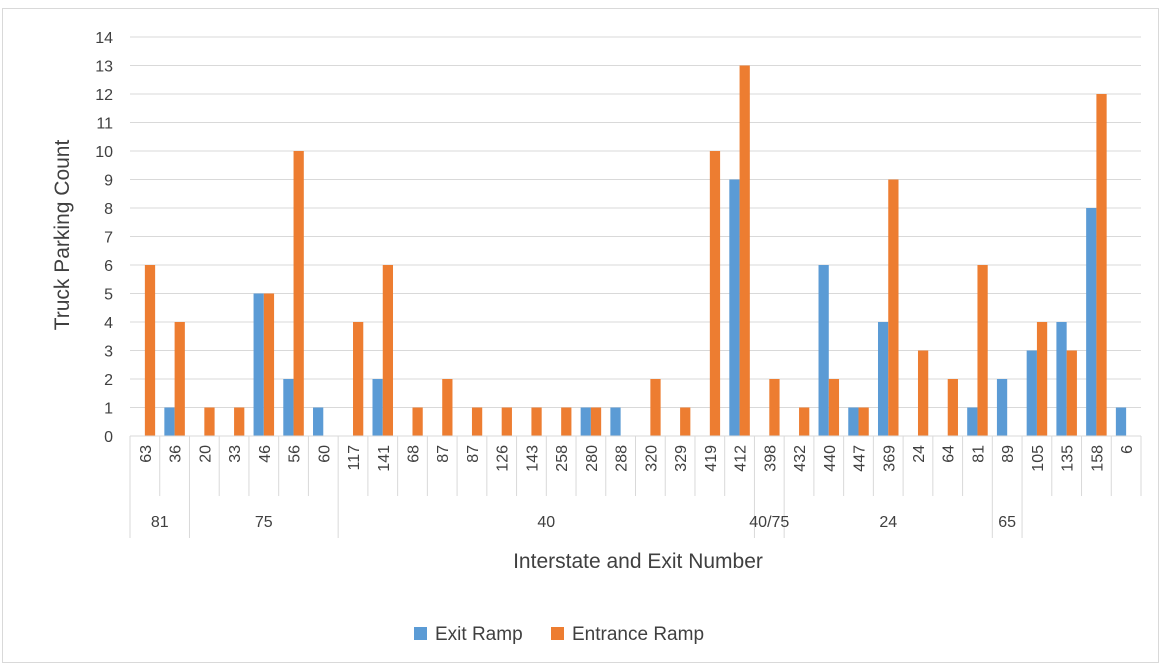  What do you see at coordinates (104, 67) in the screenshot?
I see `y-tick-label: 13` at bounding box center [104, 67].